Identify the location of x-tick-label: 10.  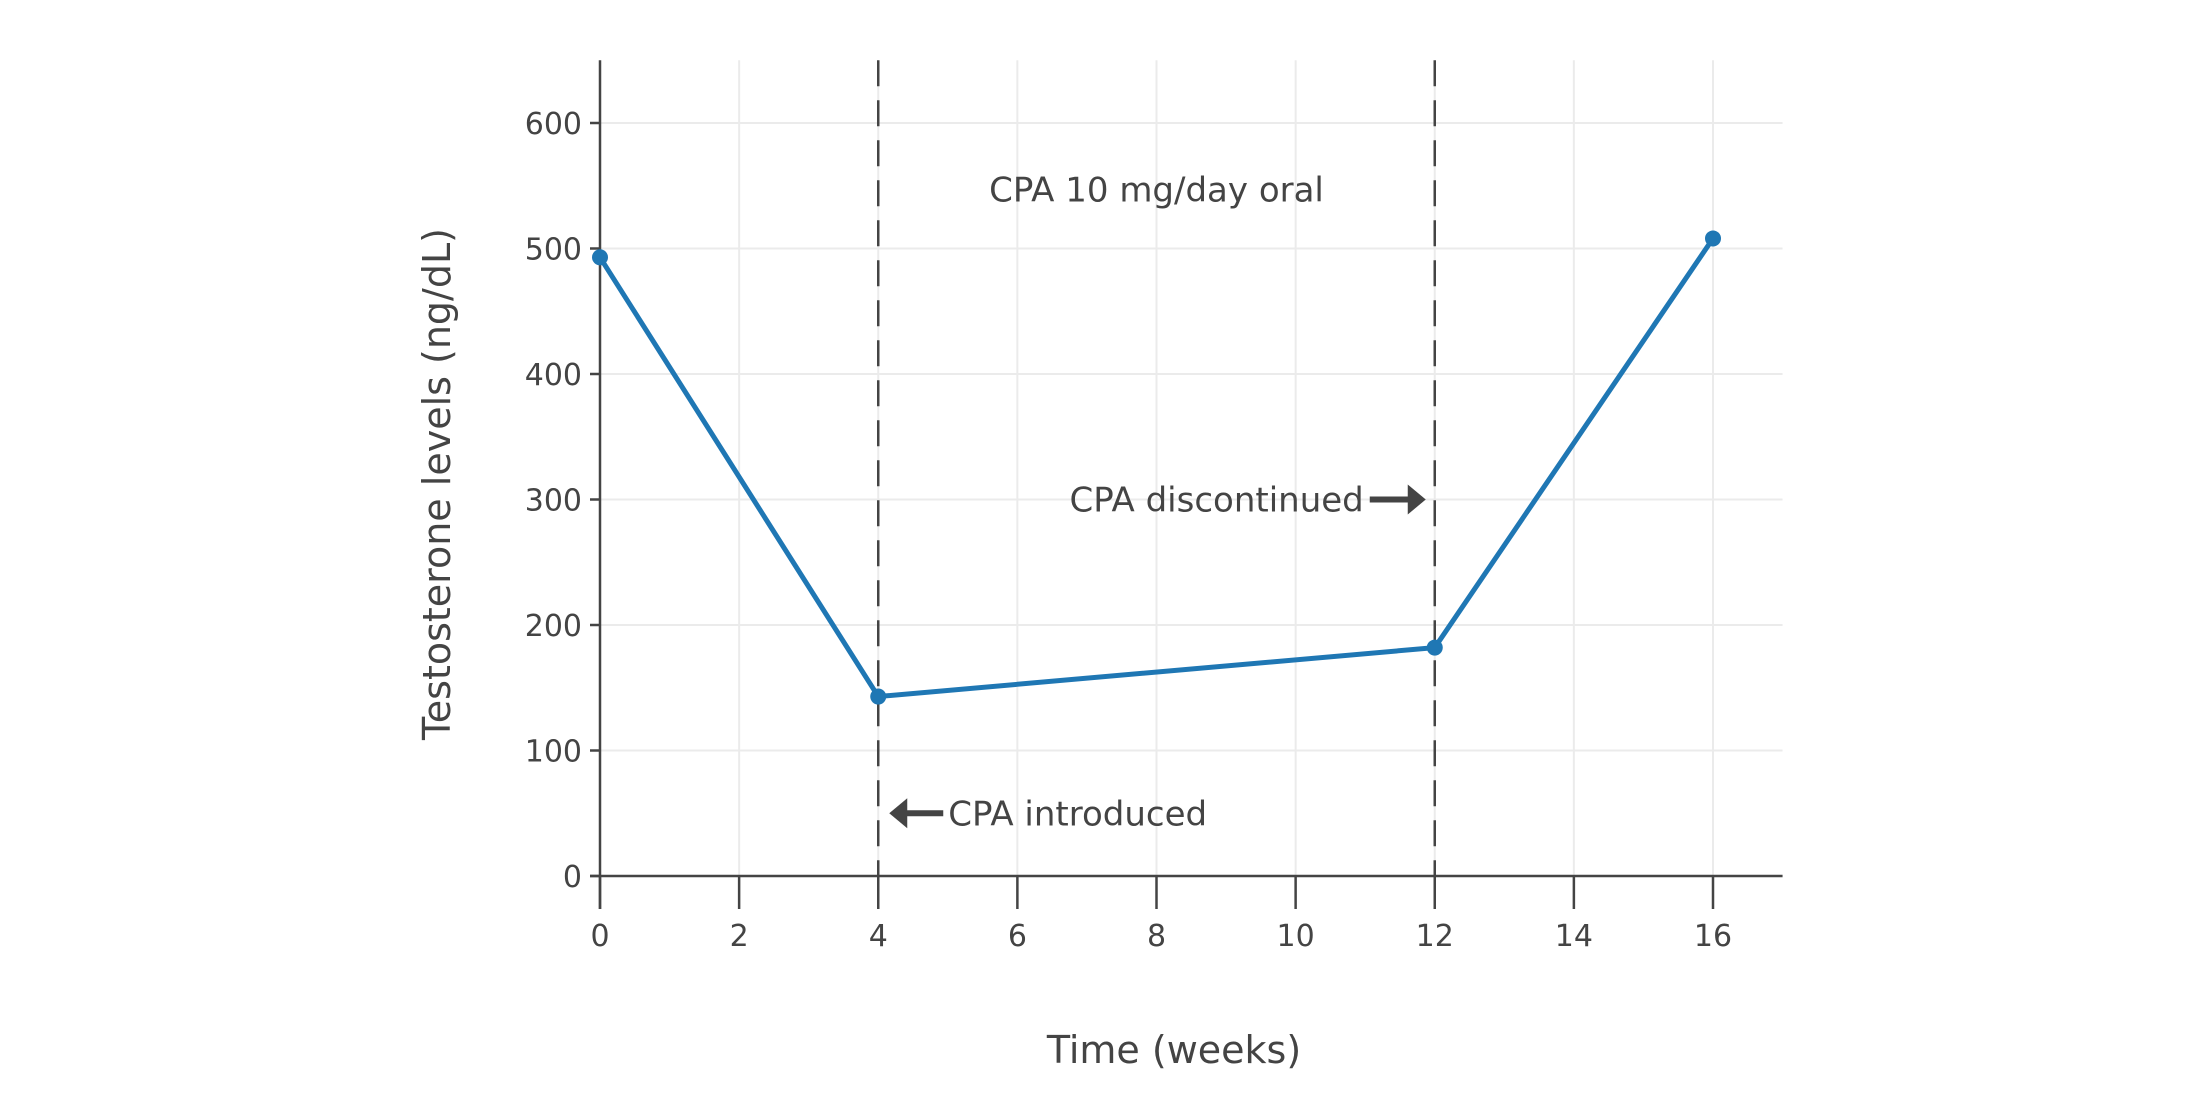
(1296, 936).